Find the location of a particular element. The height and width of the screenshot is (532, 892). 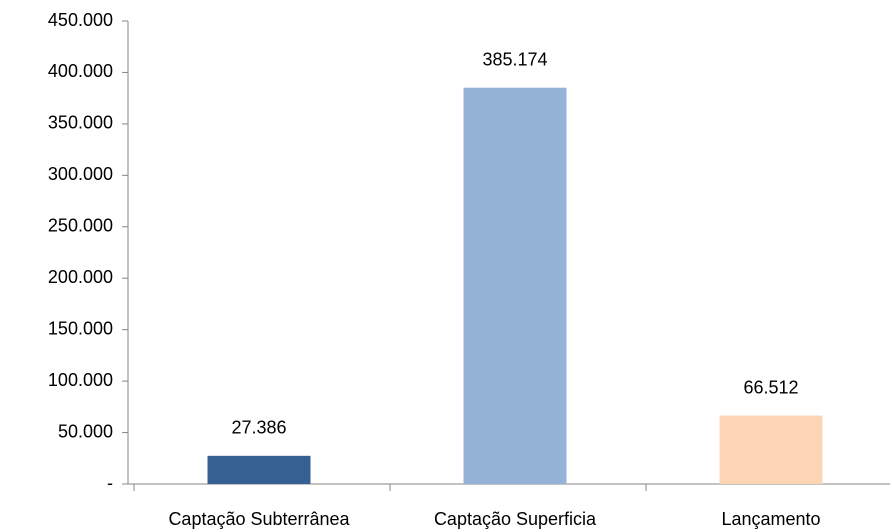

y-tick-label: - is located at coordinates (110, 483).